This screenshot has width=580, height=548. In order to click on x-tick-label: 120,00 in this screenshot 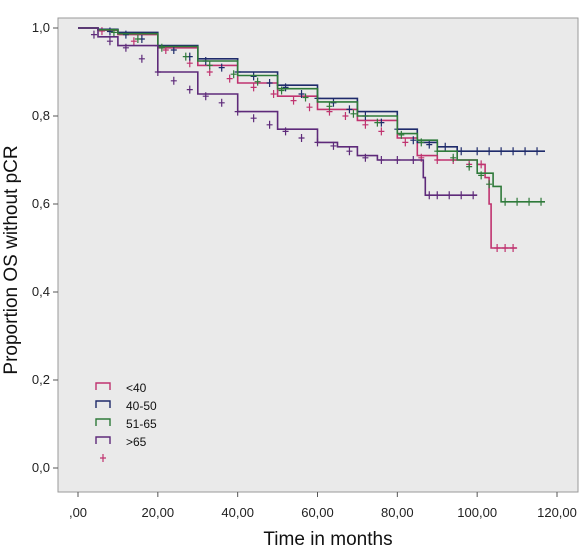, I will do `click(557, 512)`.